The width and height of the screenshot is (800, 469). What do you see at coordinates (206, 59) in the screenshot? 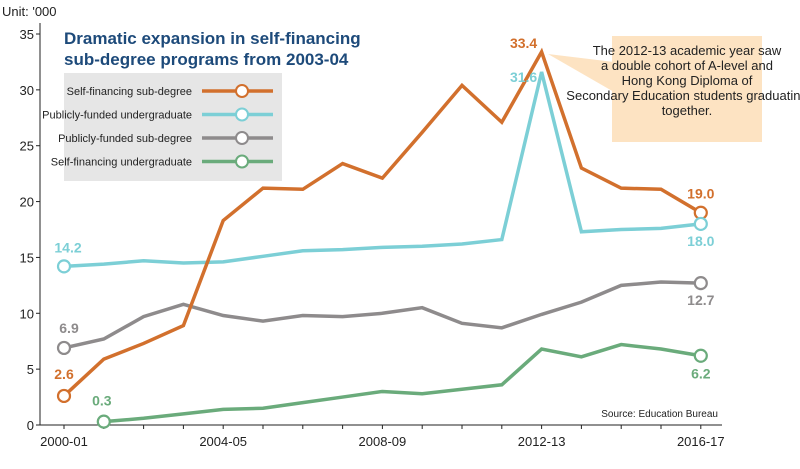
I see `title-line-2: sub-degree programs from 2003-04` at bounding box center [206, 59].